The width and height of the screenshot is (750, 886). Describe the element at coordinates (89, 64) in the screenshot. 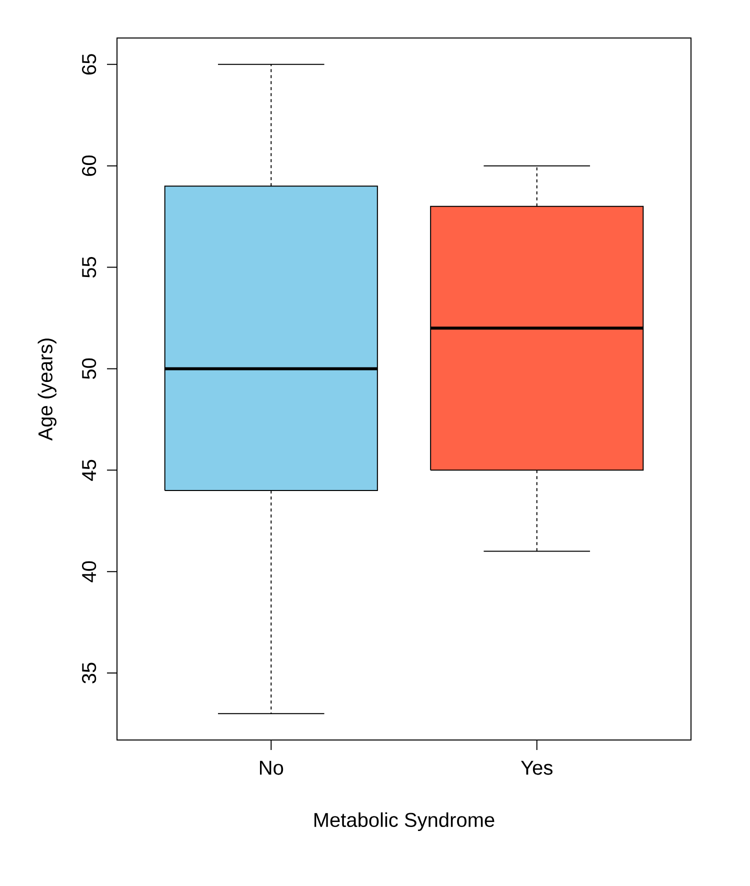

I see `y-tick-label: 65` at that location.